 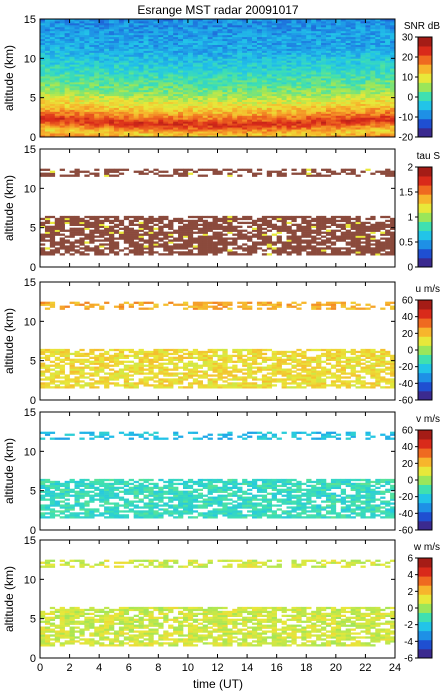 I want to click on y-tick-label: 15, so click(x=30, y=20).